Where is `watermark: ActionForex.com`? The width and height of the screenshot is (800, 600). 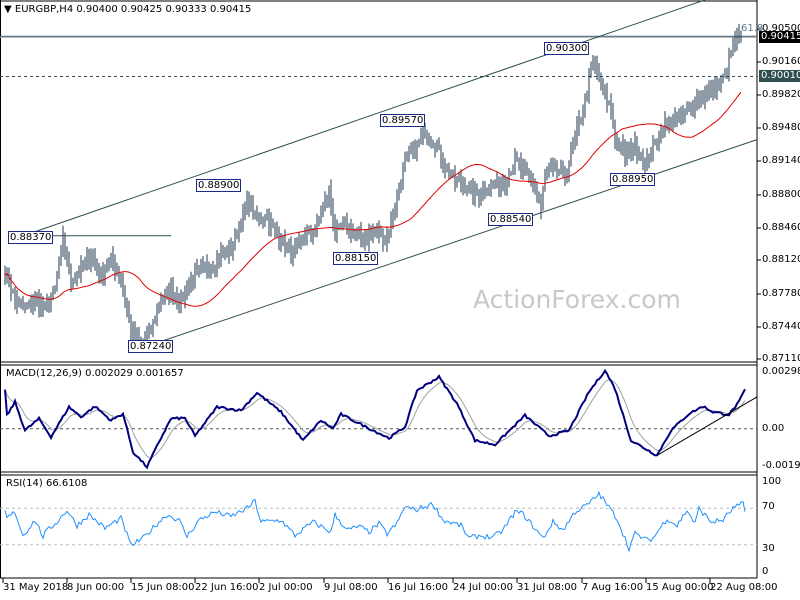
watermark: ActionForex.com is located at coordinates (577, 299).